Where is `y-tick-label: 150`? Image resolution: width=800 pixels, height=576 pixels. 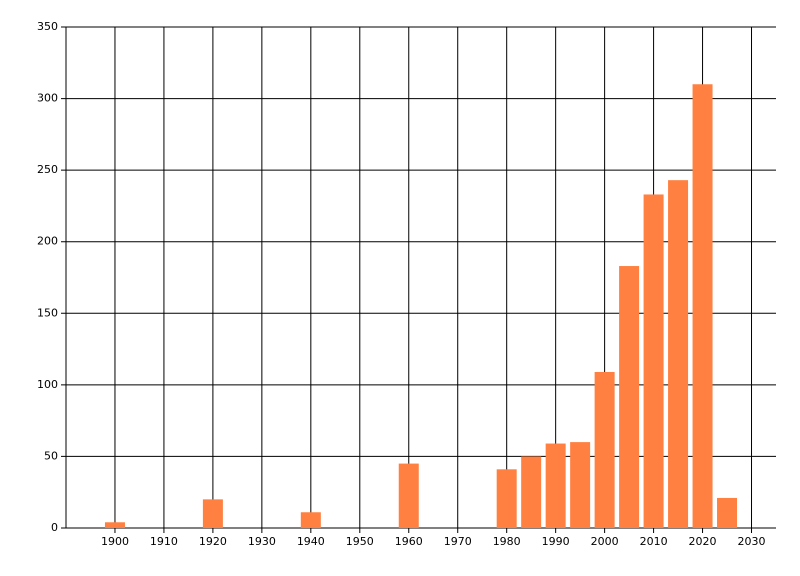 y-tick-label: 150 is located at coordinates (47, 312).